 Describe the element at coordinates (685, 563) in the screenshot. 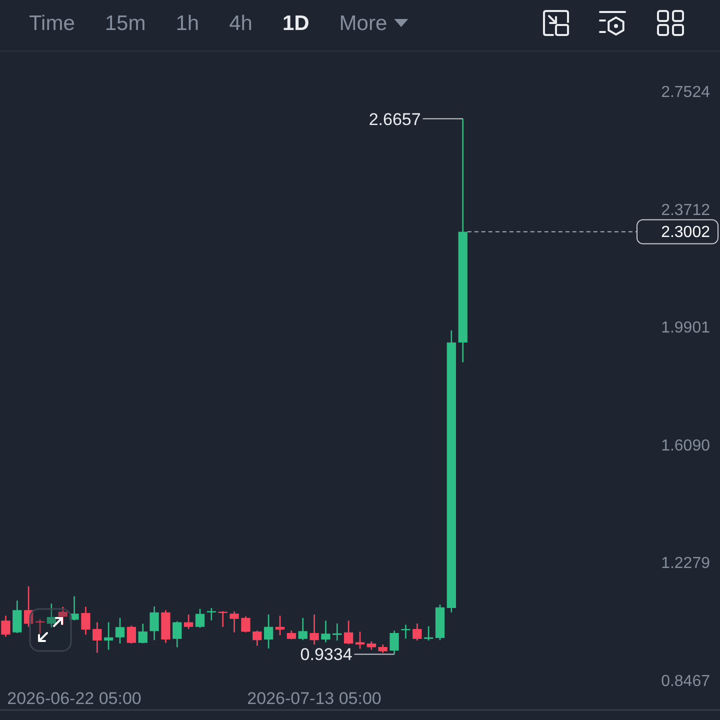

I see `y-tick-label: 1.2279` at that location.